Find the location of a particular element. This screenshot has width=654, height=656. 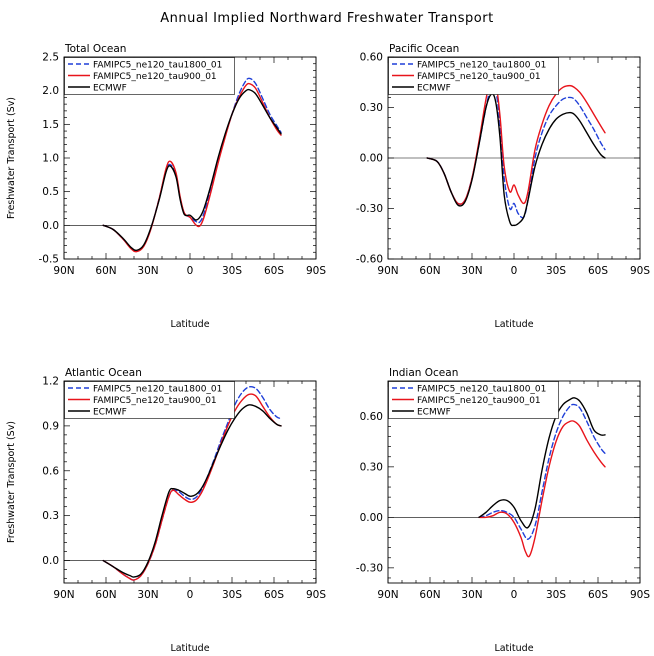

y-tick-label: 1.2 is located at coordinates (50, 382).